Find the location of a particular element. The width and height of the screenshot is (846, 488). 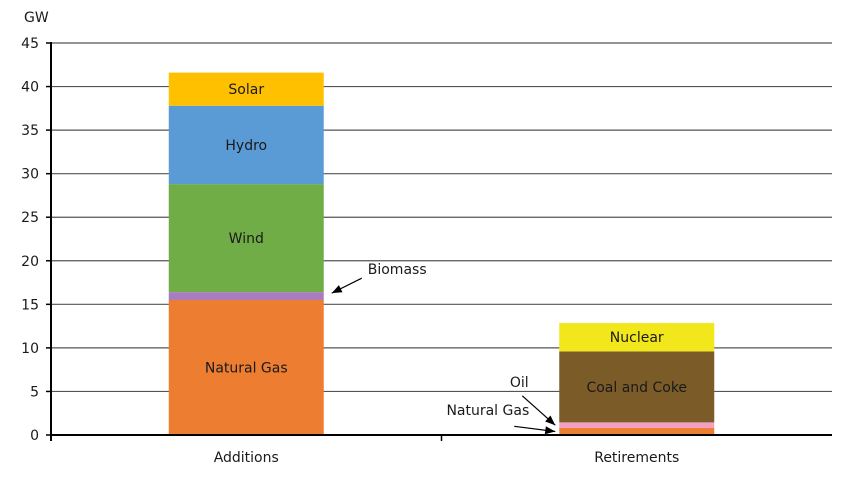

bar-segment-coal-and-coke is located at coordinates (637, 387).